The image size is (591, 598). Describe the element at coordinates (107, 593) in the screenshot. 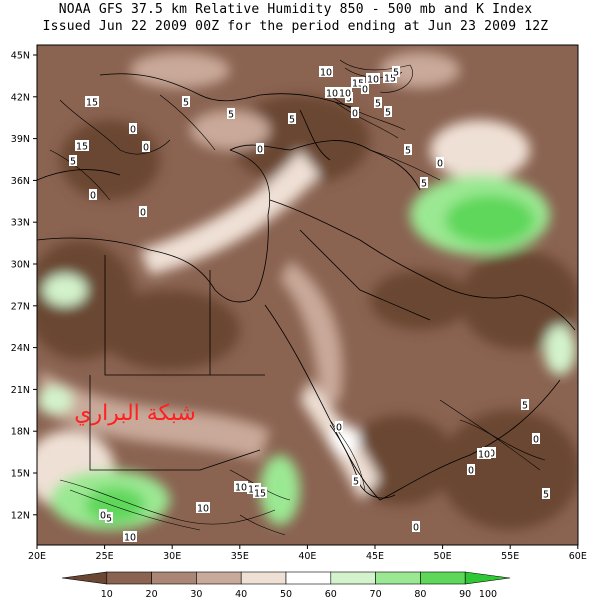

I see `colorbar-label: 10` at that location.